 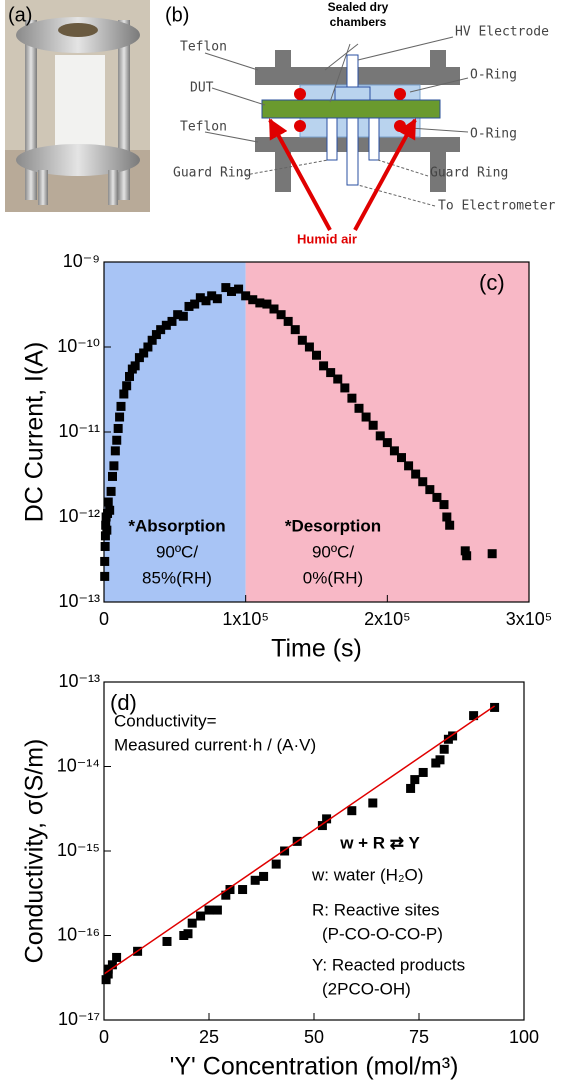 What do you see at coordinates (123, 702) in the screenshot?
I see `panel-label: (d)` at bounding box center [123, 702].